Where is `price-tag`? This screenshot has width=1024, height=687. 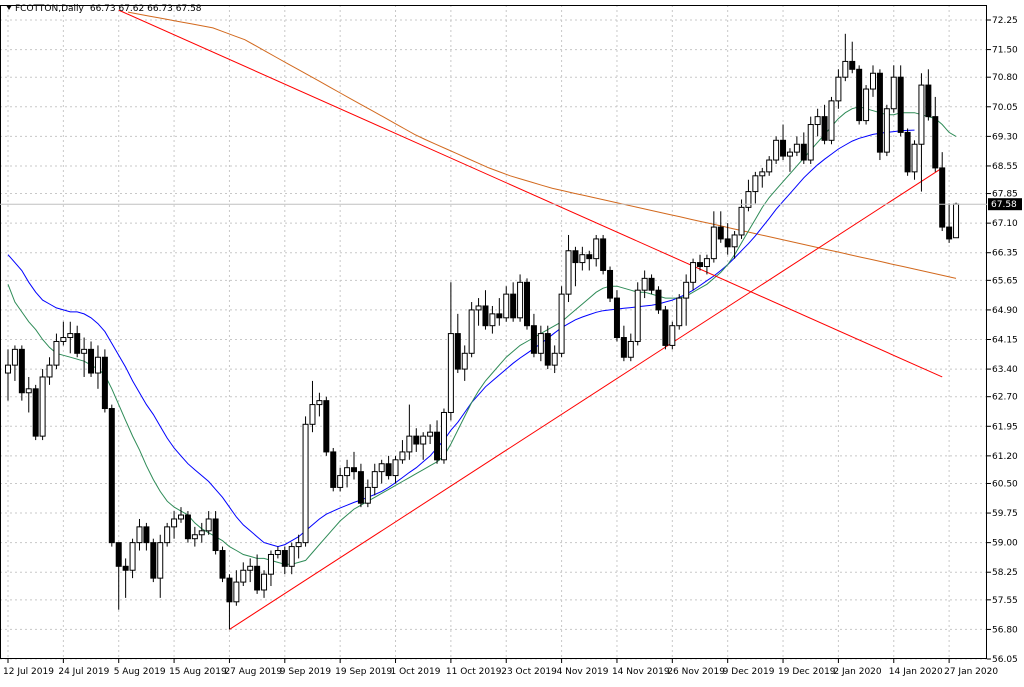
price-tag is located at coordinates (1005, 204).